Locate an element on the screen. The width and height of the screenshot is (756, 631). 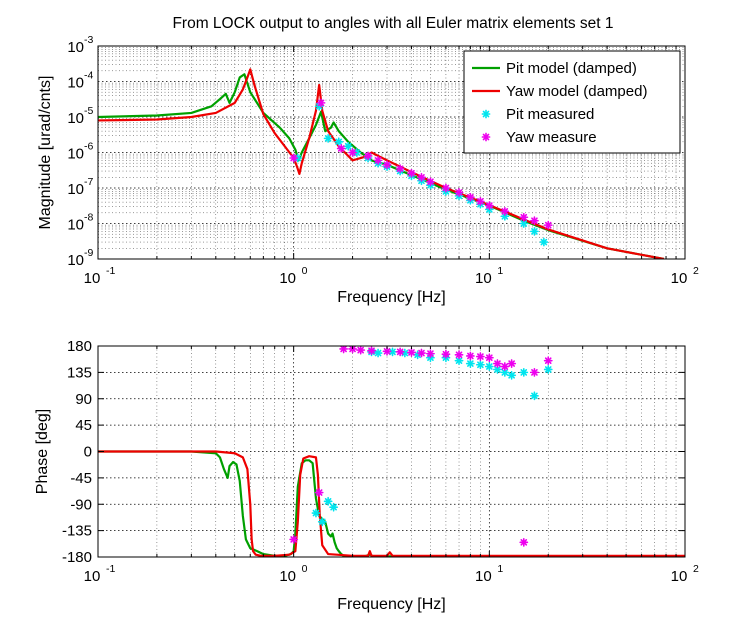
y-tick-label: 45 is located at coordinates (83, 425).